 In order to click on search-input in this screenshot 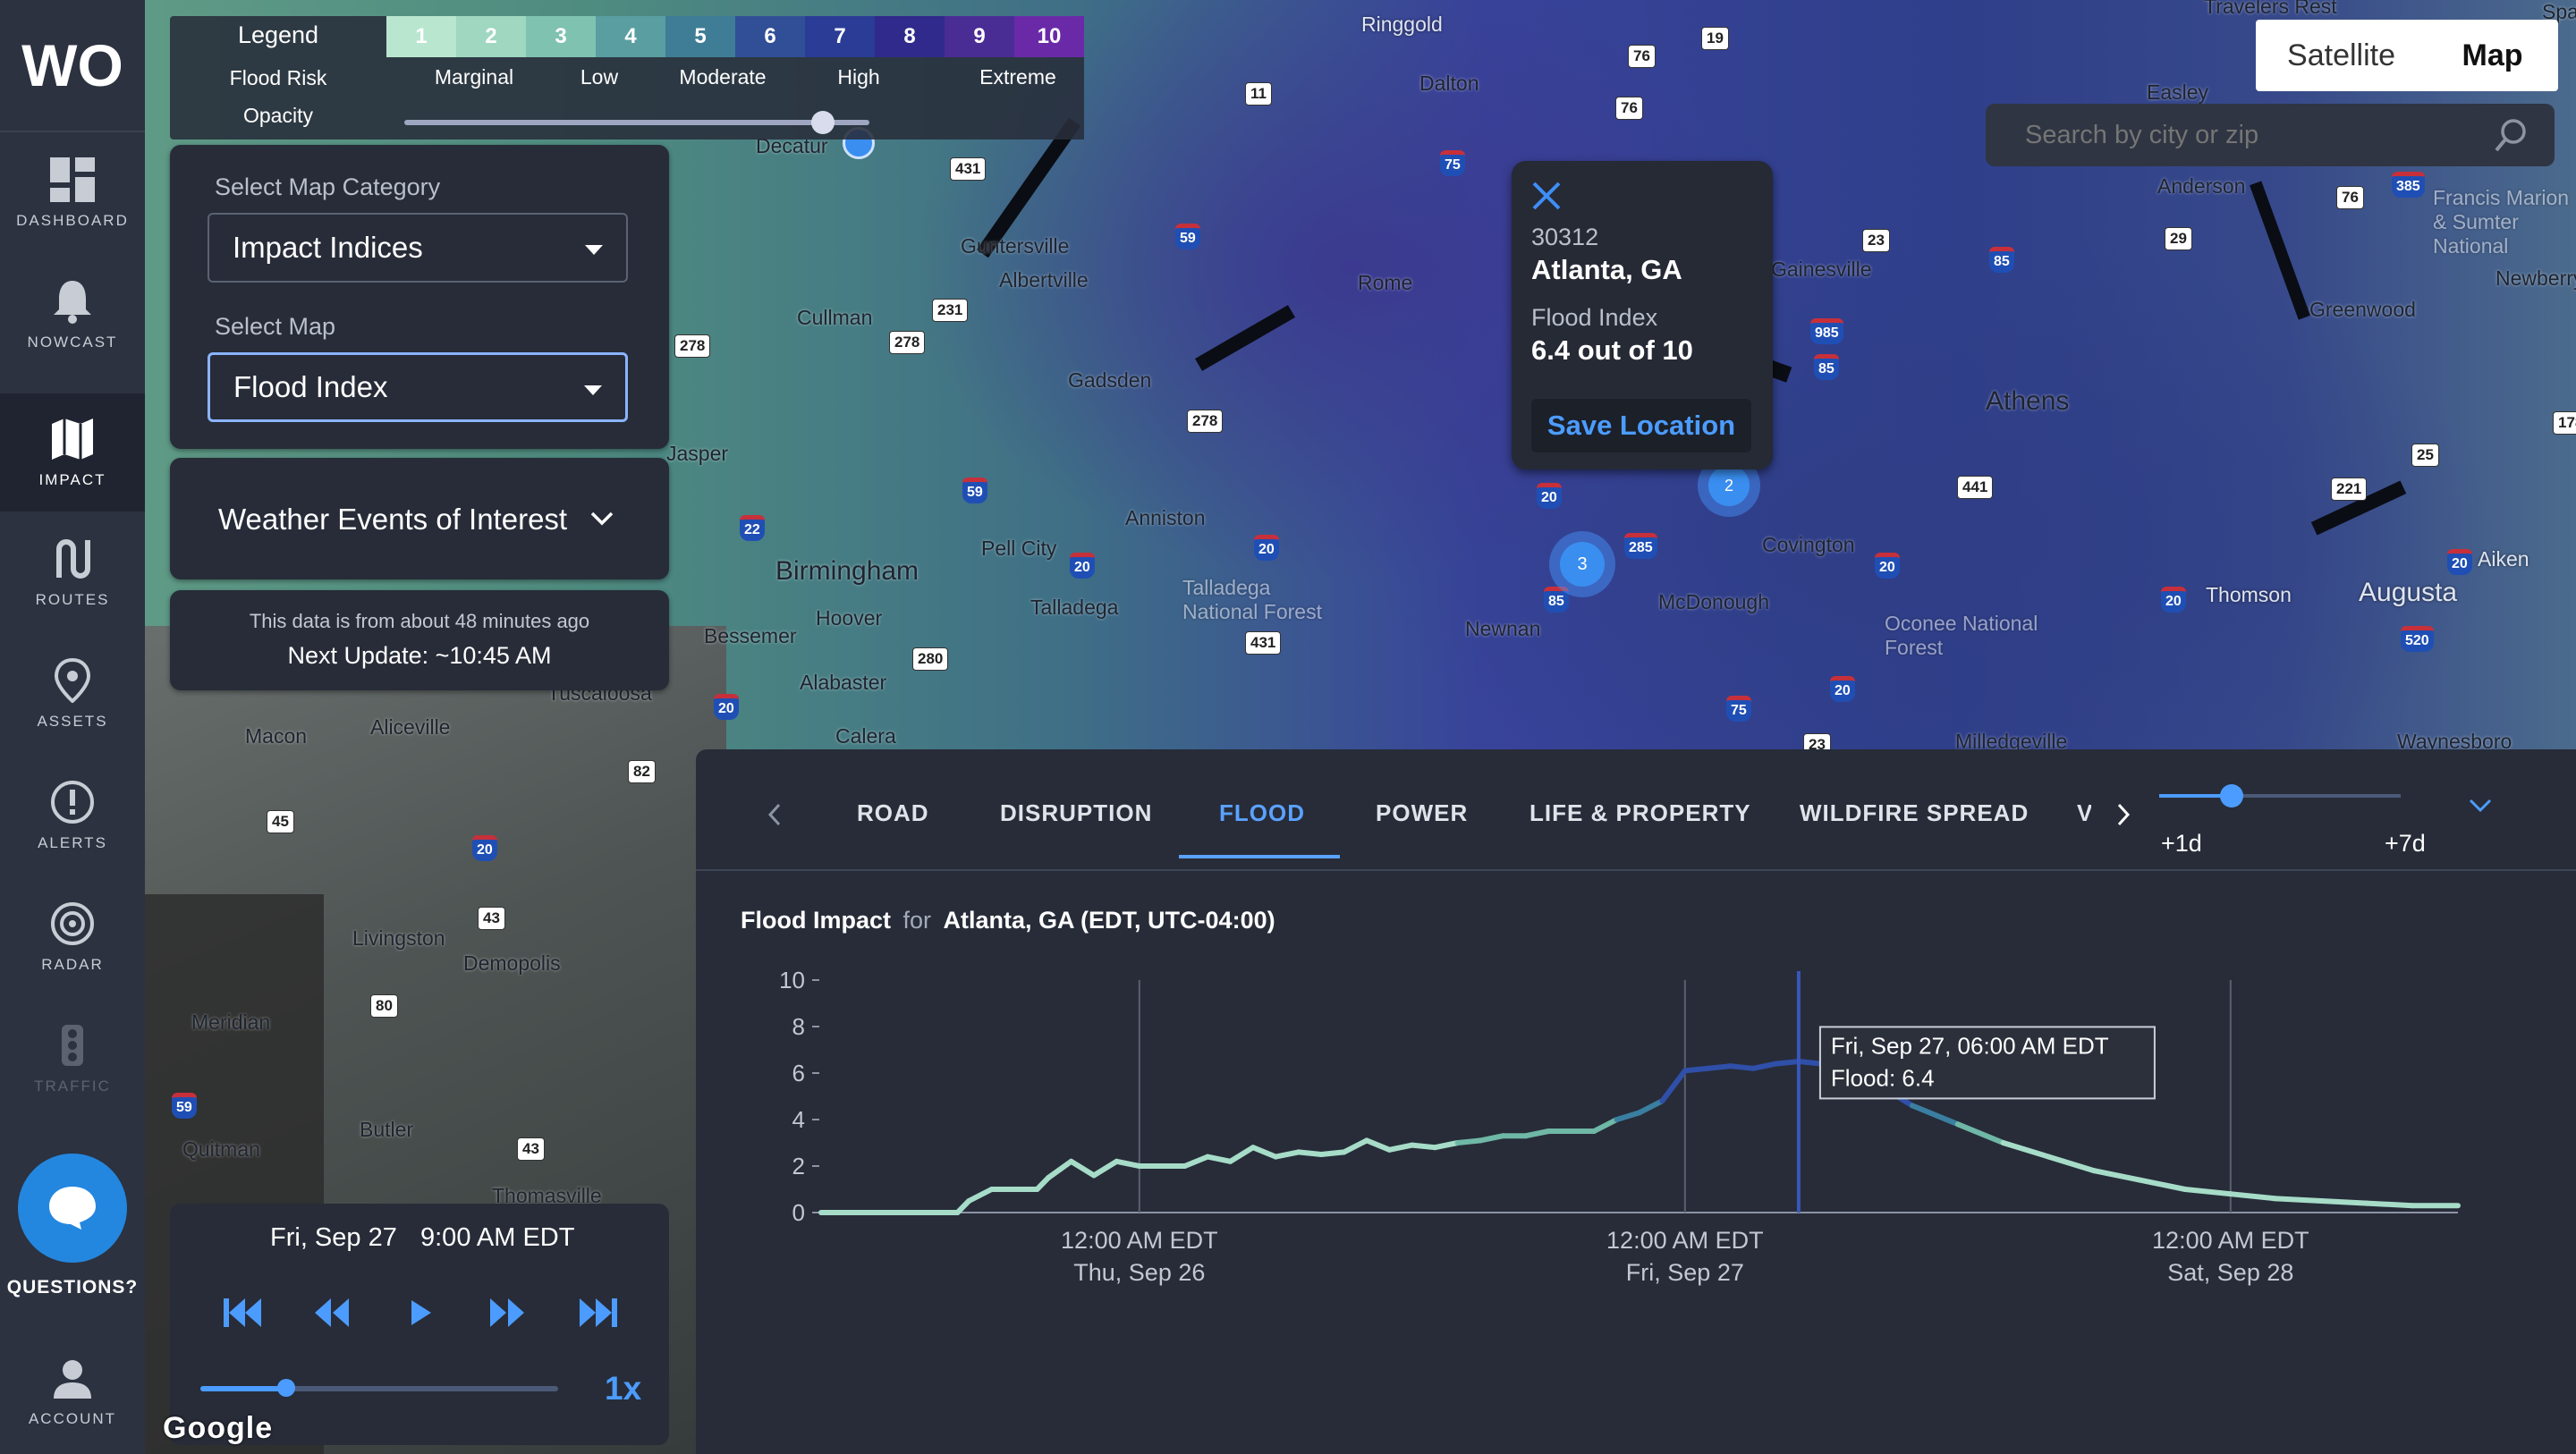, I will do `click(2240, 135)`.